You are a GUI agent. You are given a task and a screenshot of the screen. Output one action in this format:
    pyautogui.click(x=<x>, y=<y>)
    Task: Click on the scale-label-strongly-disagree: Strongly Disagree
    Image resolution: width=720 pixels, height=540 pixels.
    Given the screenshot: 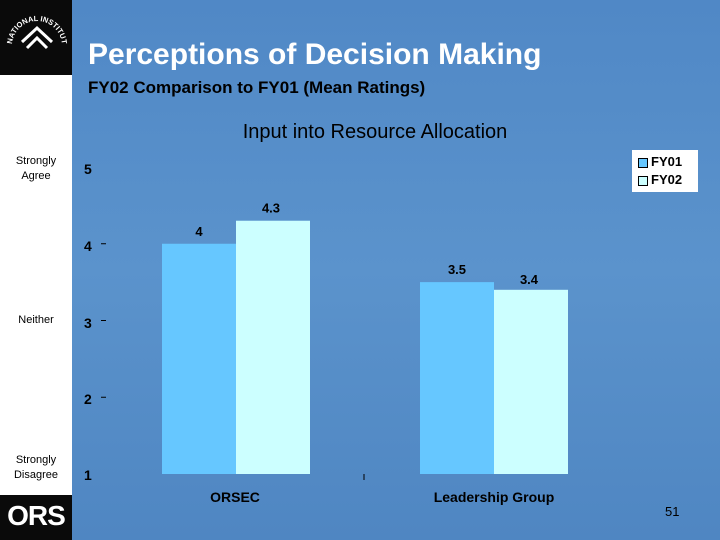 What is the action you would take?
    pyautogui.click(x=36, y=467)
    